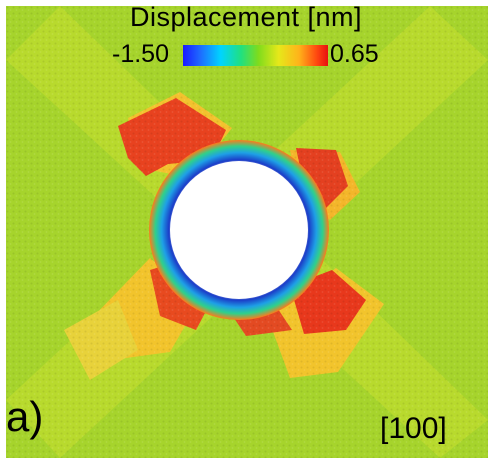 Image resolution: width=492 pixels, height=466 pixels. Describe the element at coordinates (239, 230) in the screenshot. I see `void` at that location.